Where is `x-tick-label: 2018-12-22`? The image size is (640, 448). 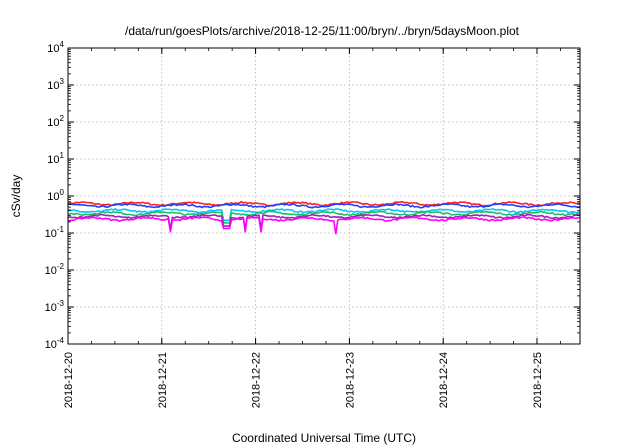
x-tick-label: 2018-12-22 is located at coordinates (257, 380).